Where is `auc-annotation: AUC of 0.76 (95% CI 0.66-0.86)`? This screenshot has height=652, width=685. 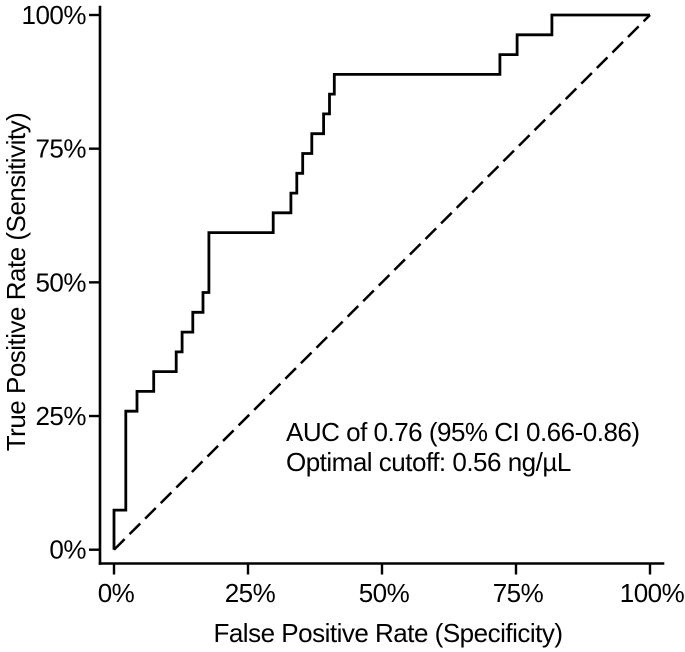 auc-annotation: AUC of 0.76 (95% CI 0.66-0.86) is located at coordinates (463, 432).